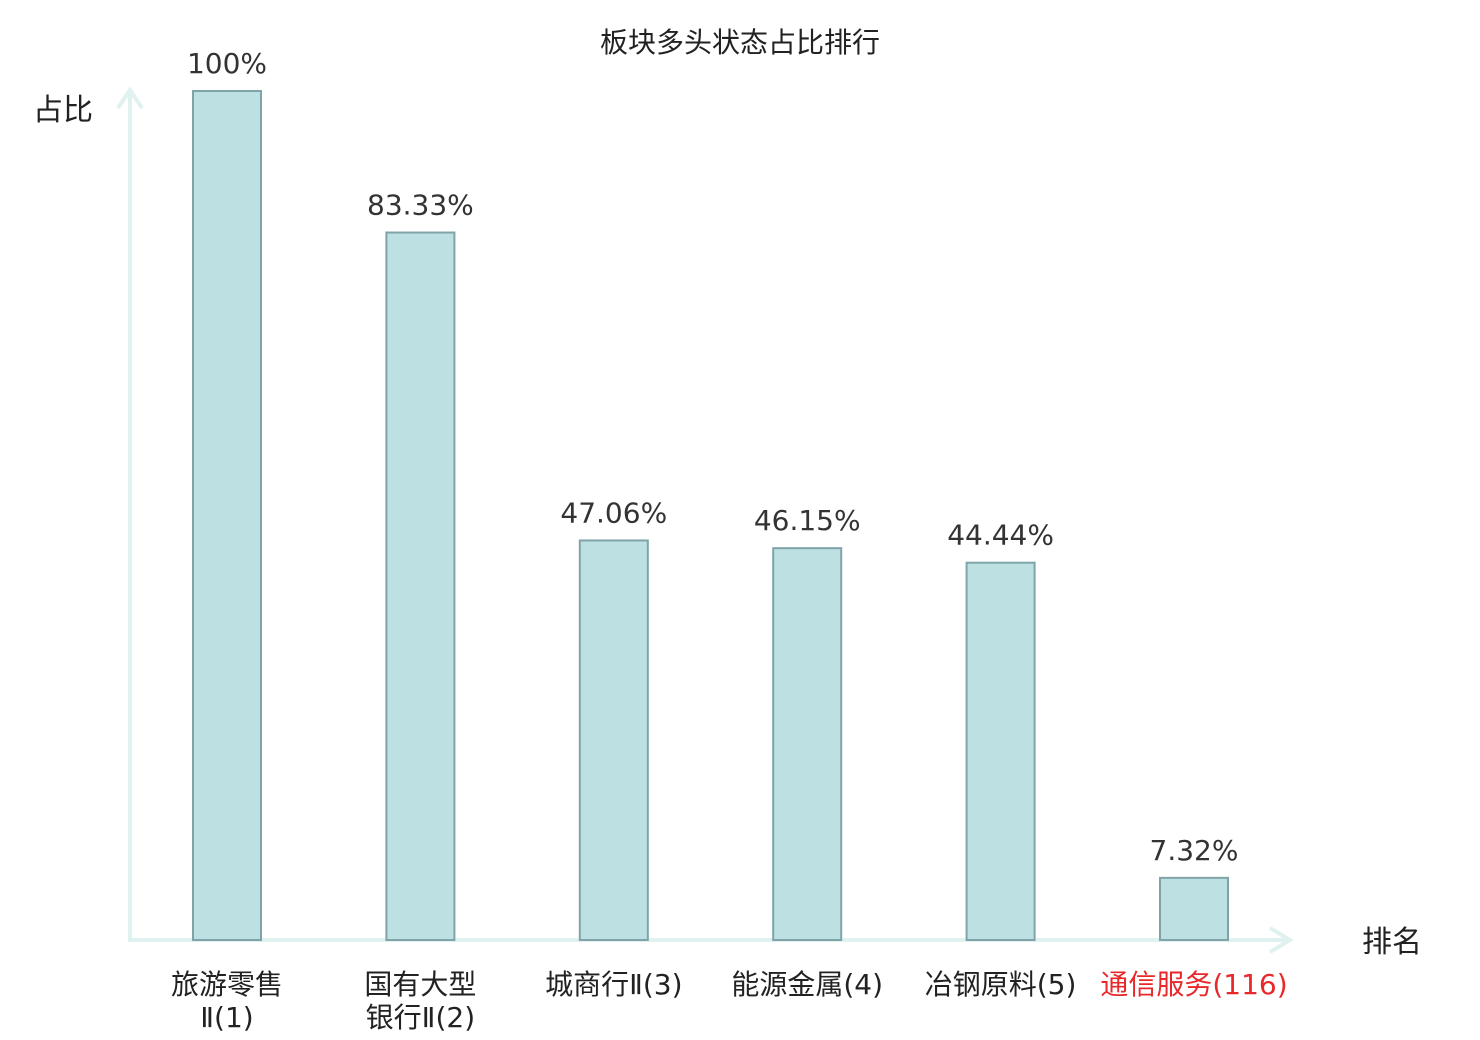 The width and height of the screenshot is (1480, 1040). I want to click on category-label-2-line-1: 国有大型, so click(420, 984).